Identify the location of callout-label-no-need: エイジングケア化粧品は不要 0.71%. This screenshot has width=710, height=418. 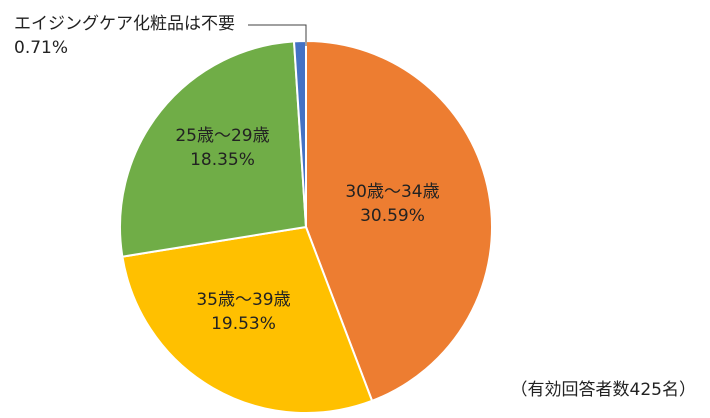
(124, 36).